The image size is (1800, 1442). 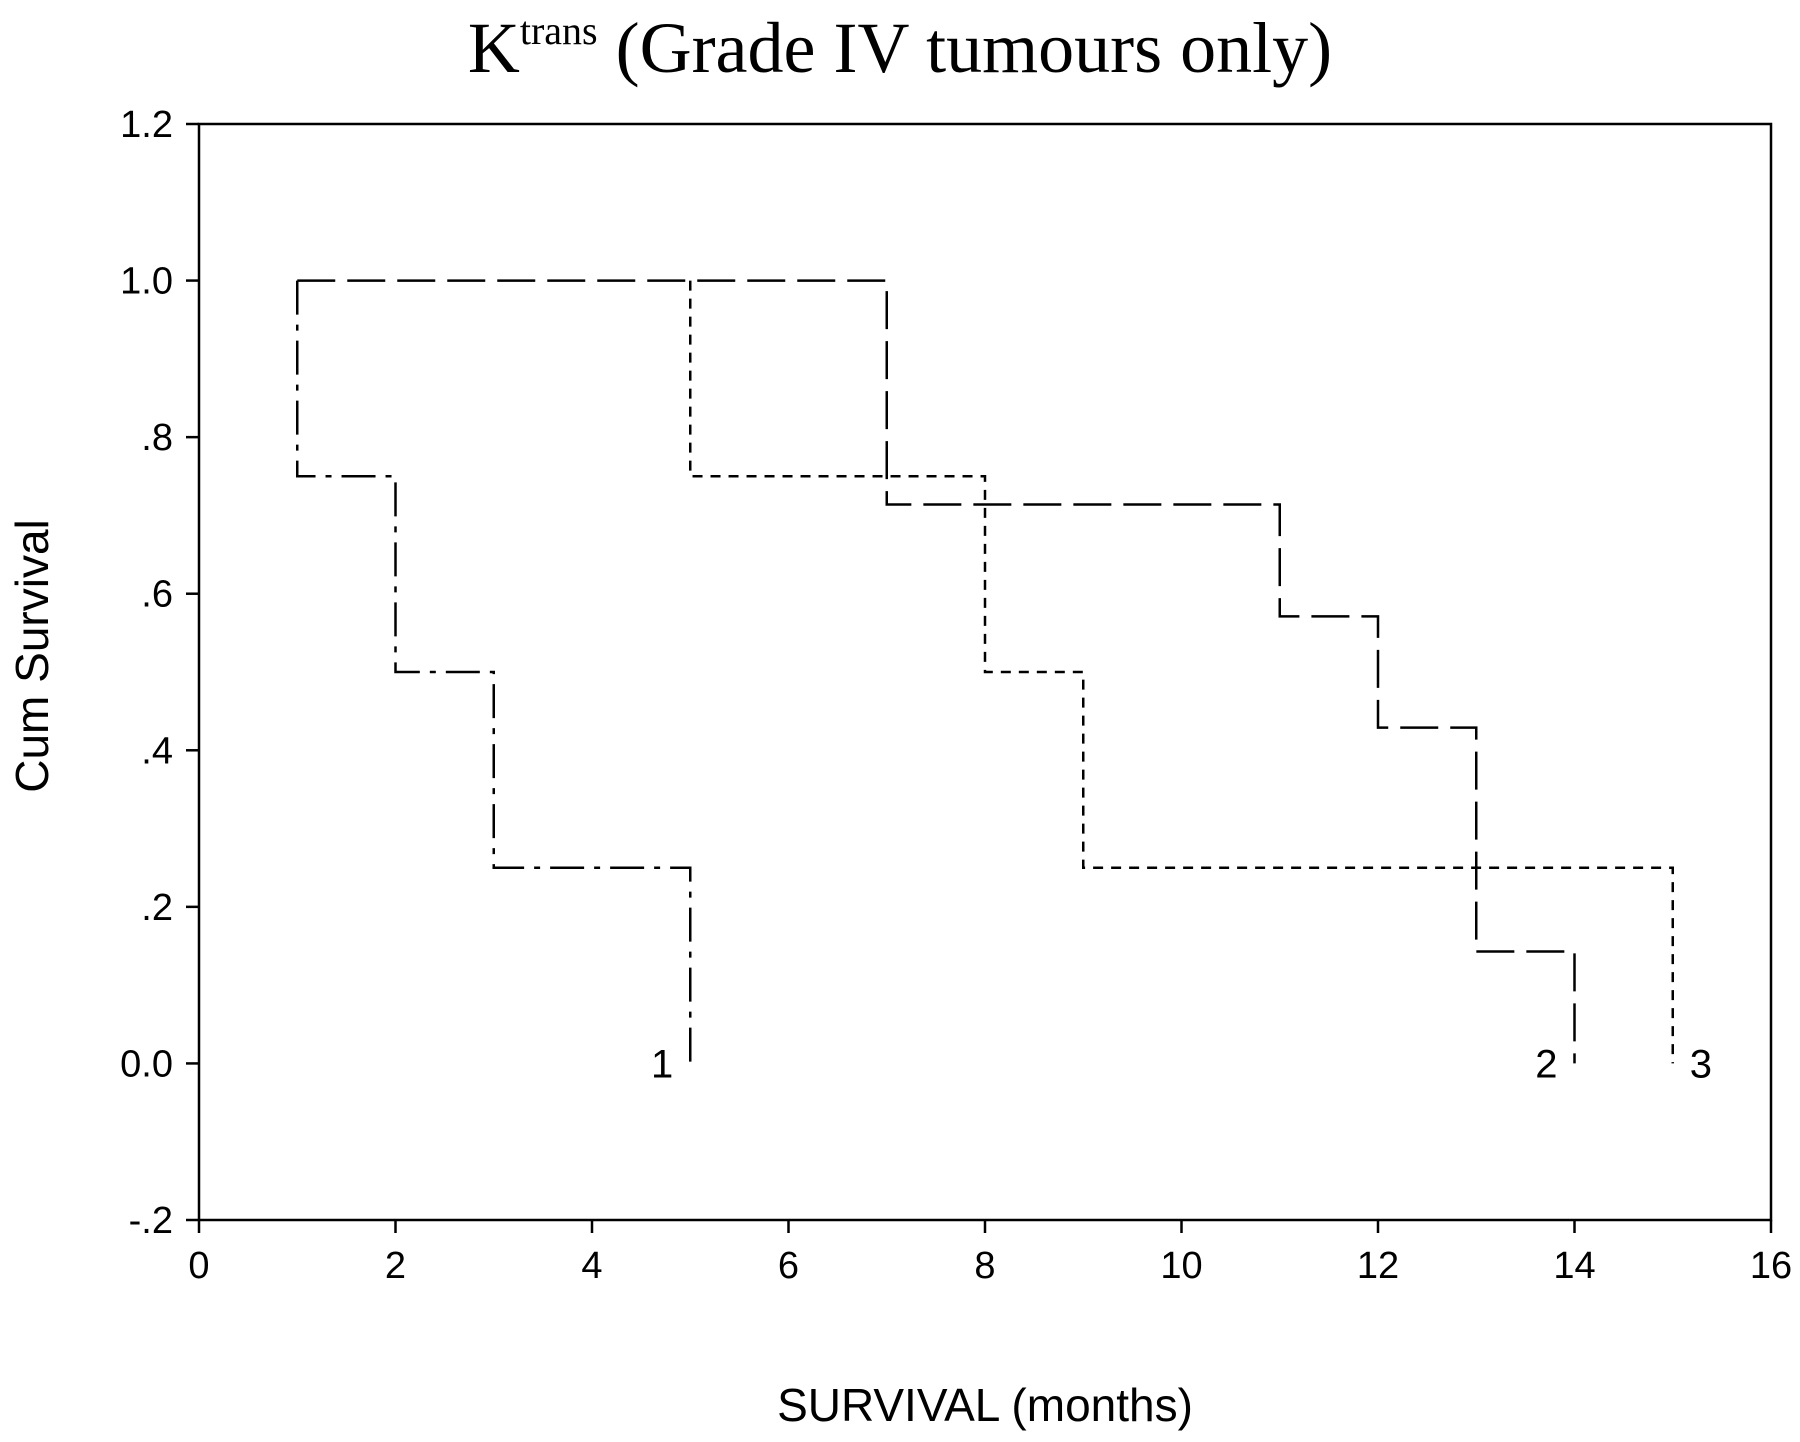 What do you see at coordinates (1181, 1064) in the screenshot?
I see `series-end-labels: 1 2 3` at bounding box center [1181, 1064].